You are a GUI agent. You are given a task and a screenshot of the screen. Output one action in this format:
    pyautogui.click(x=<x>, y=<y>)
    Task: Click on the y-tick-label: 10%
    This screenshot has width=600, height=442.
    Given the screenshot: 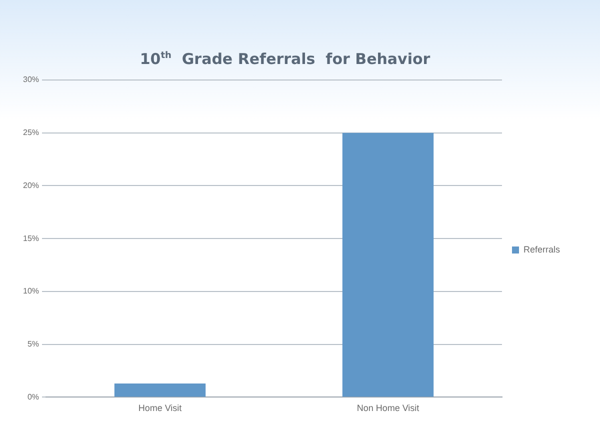 What is the action you would take?
    pyautogui.click(x=31, y=291)
    